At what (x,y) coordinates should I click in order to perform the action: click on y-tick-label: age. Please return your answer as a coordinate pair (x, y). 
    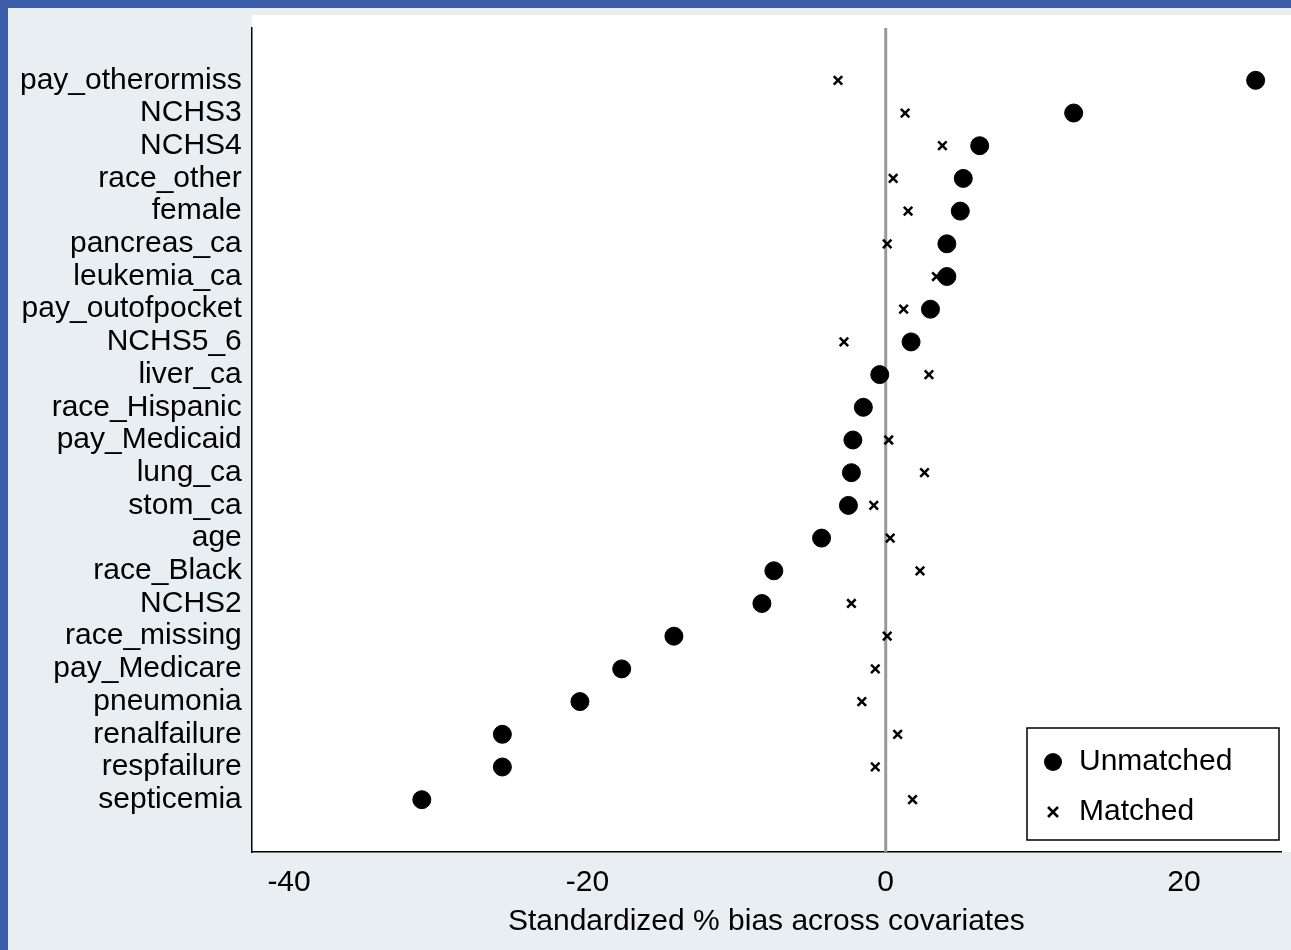
    Looking at the image, I should click on (216, 536).